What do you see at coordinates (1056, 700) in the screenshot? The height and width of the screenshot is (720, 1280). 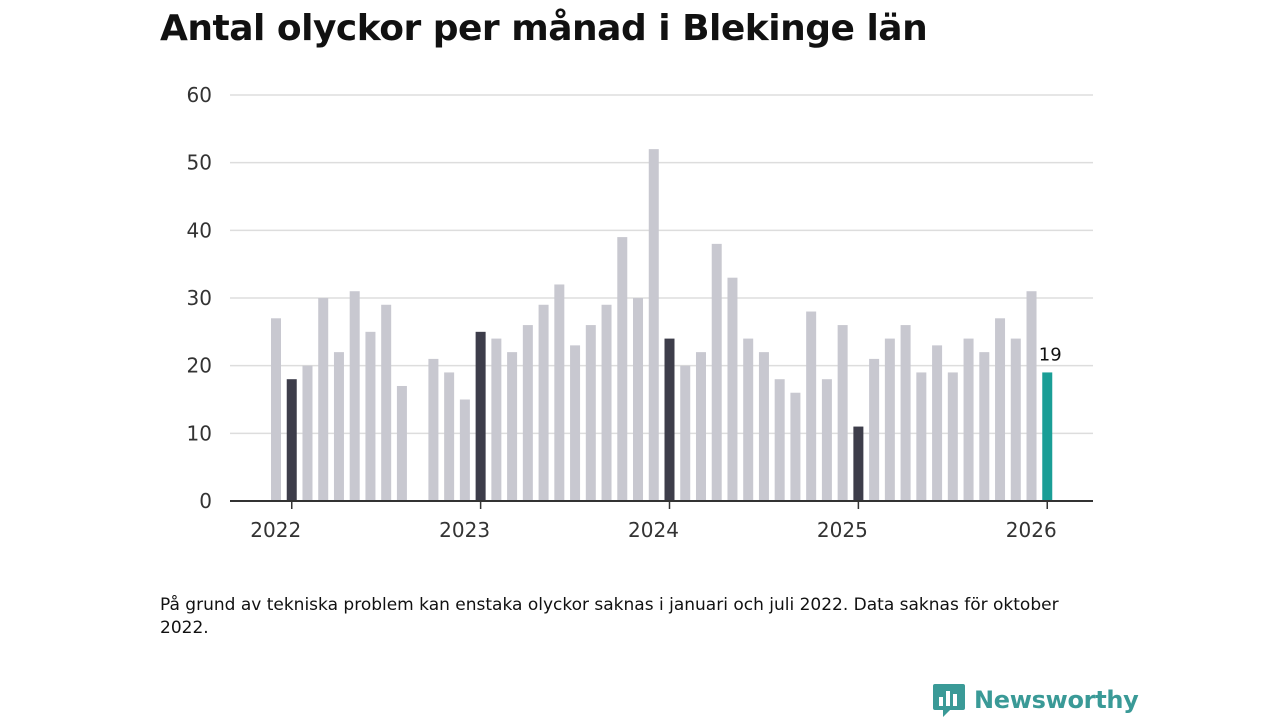 I see `brand-name: Newsworthy` at bounding box center [1056, 700].